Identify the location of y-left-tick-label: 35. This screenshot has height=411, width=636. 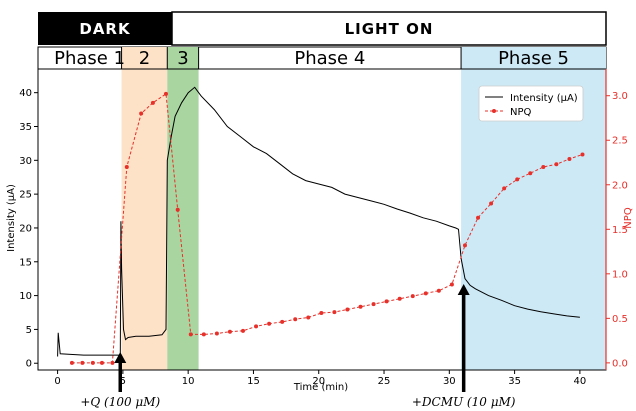
(25, 127).